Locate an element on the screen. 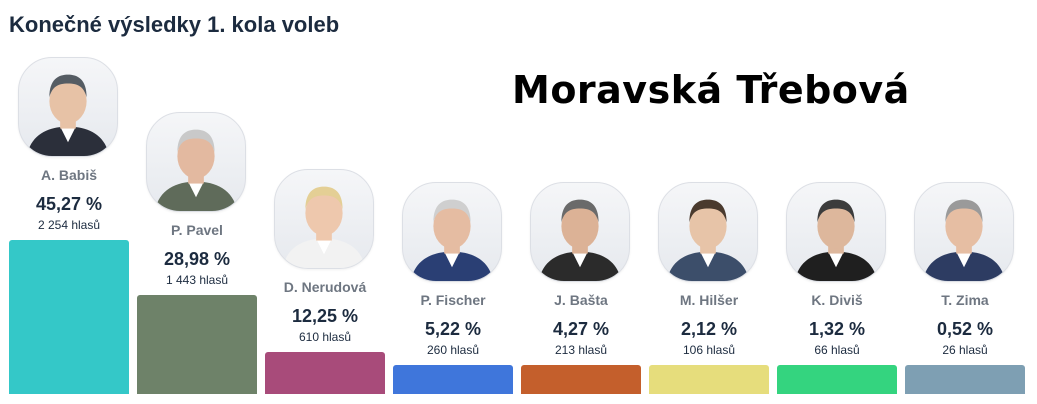 This screenshot has width=1037, height=404. candidate-column: K. Diviš 1,32 % 66 hlasů is located at coordinates (837, 202).